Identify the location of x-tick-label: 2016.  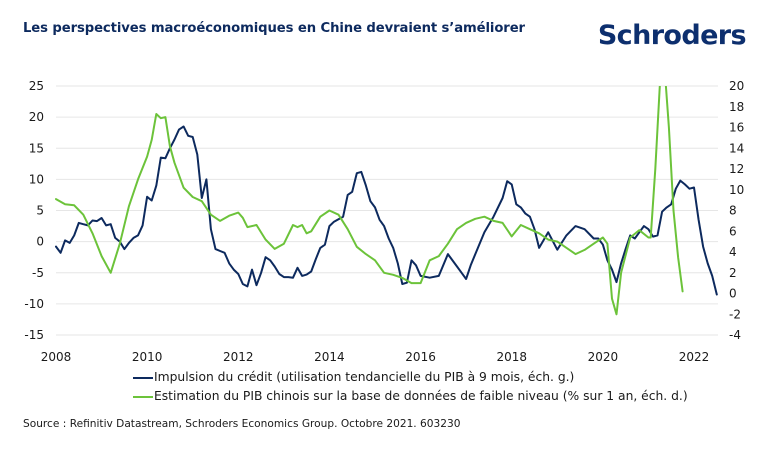
(420, 357).